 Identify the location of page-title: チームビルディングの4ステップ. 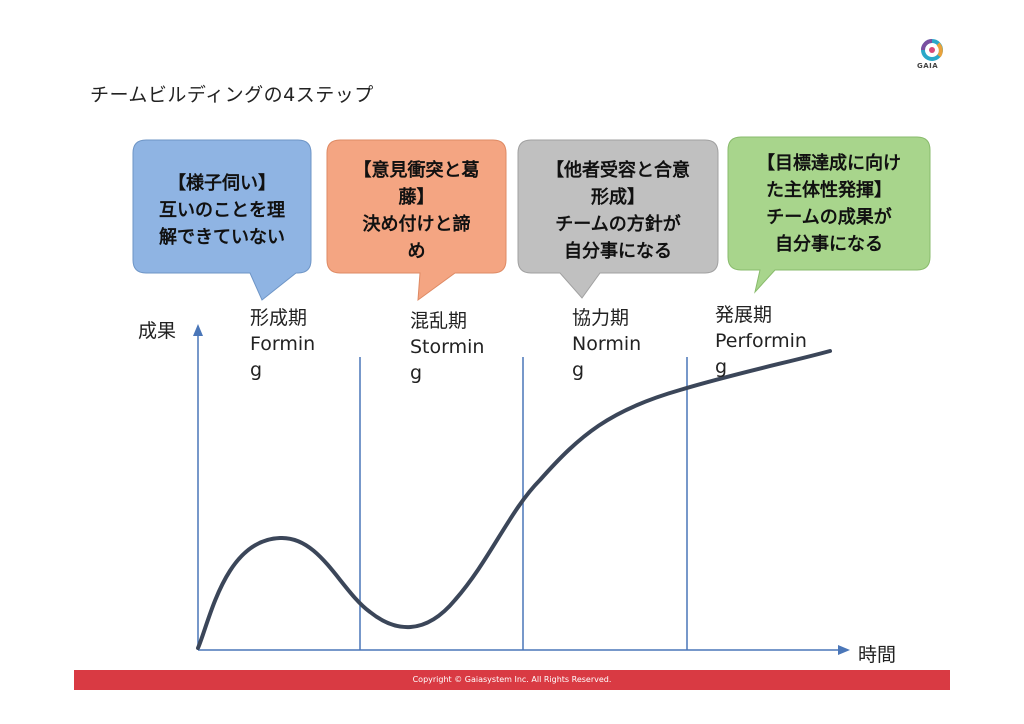
(232, 95).